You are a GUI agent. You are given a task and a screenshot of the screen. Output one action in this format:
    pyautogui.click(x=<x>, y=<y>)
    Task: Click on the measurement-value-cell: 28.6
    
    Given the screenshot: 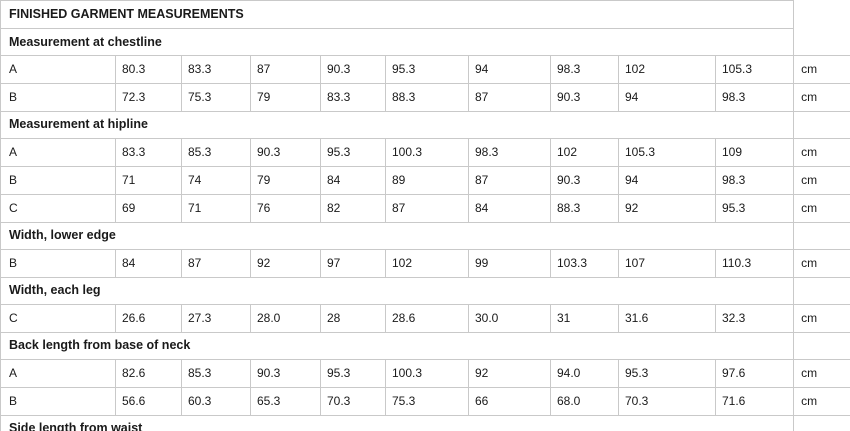 What is the action you would take?
    pyautogui.click(x=427, y=318)
    